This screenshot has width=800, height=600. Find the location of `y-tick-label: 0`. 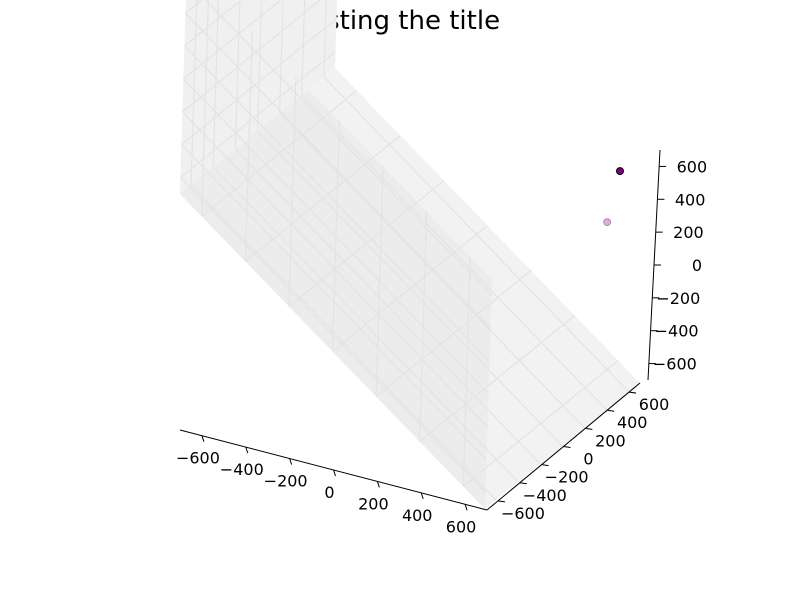

y-tick-label: 0 is located at coordinates (588, 459).